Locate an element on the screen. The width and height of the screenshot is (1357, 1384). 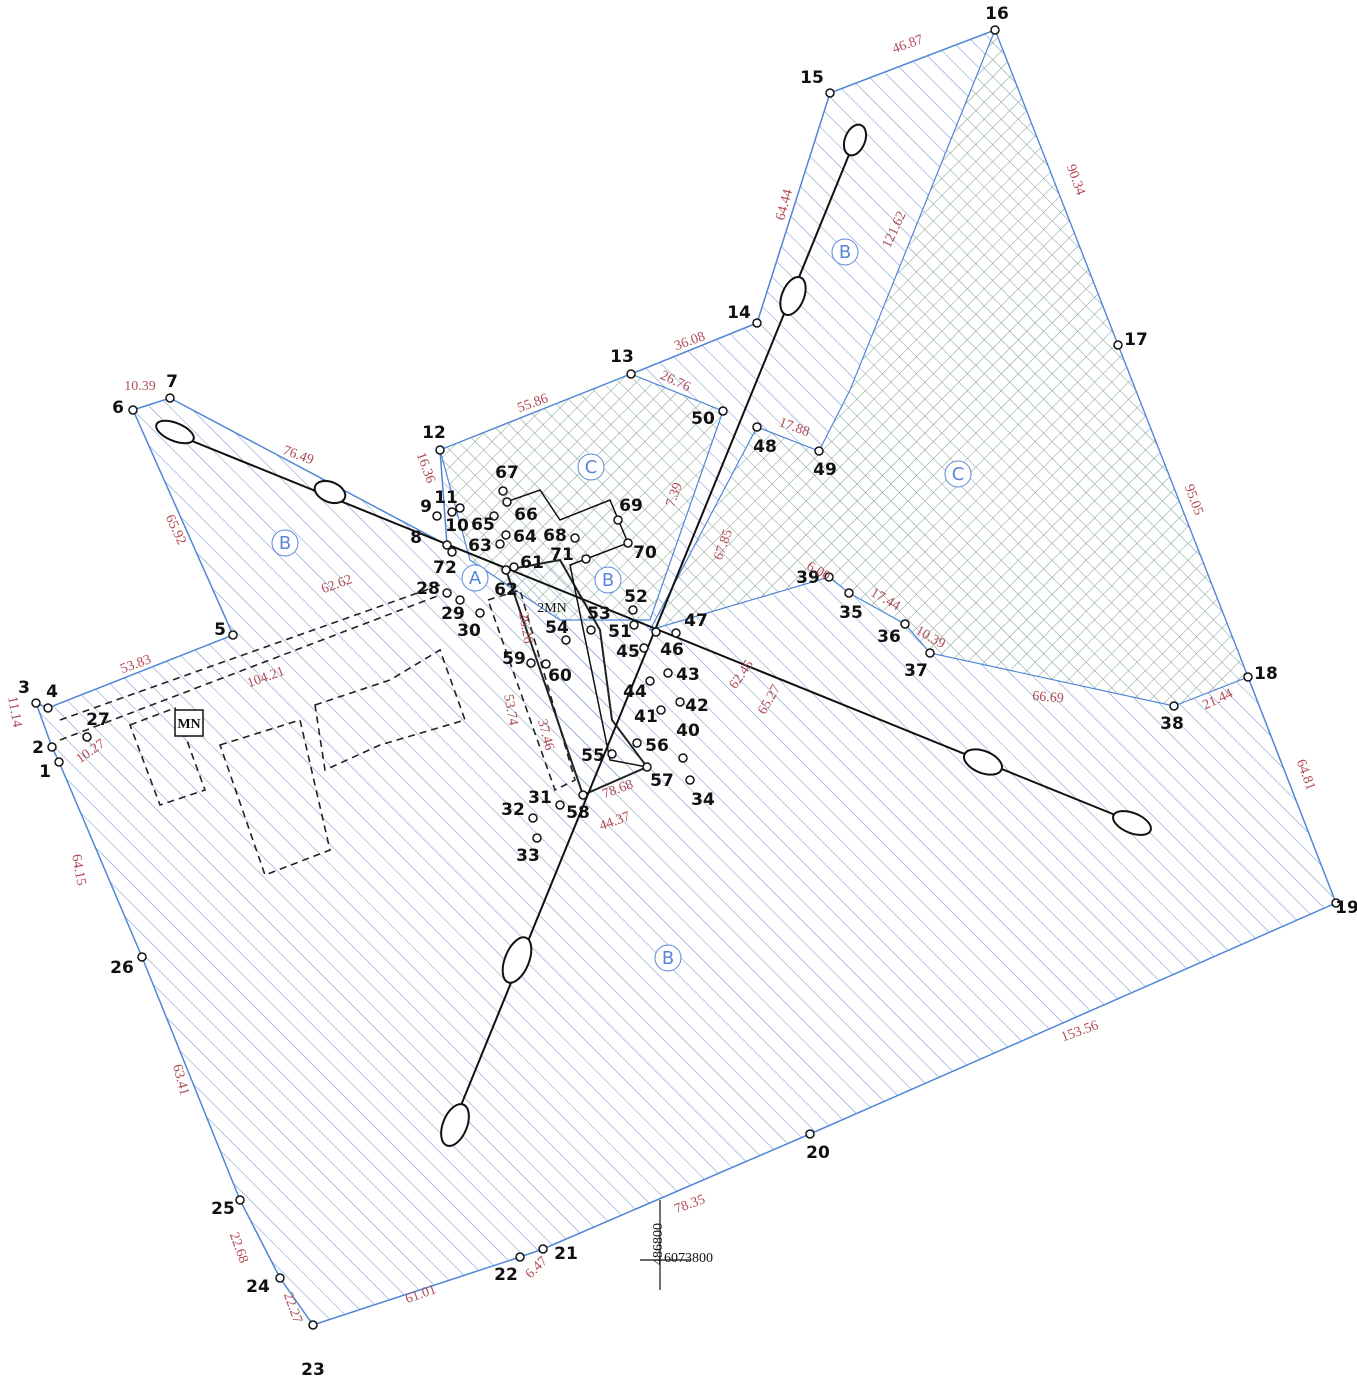
grid-x: 486800 is located at coordinates (658, 1244).